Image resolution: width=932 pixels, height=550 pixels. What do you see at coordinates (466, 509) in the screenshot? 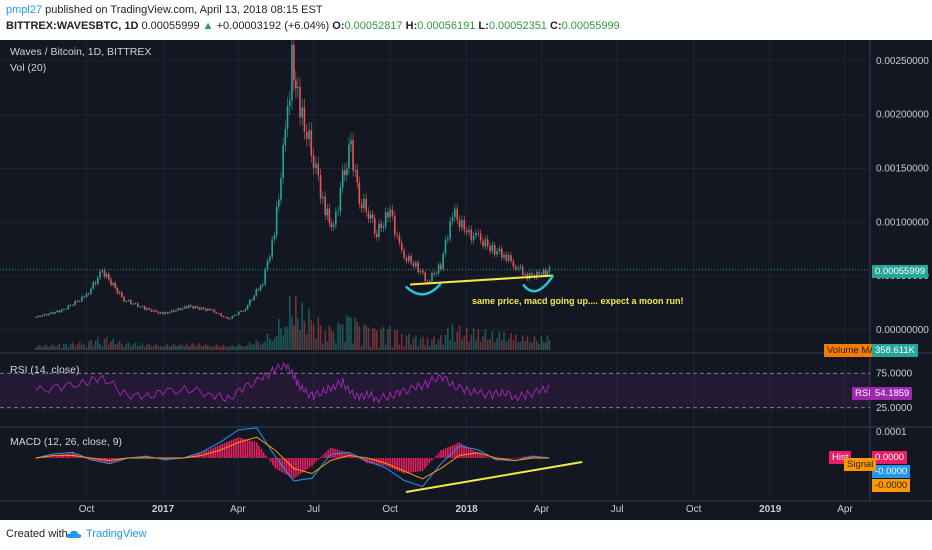
I see `x-tick-label: 2018` at bounding box center [466, 509].